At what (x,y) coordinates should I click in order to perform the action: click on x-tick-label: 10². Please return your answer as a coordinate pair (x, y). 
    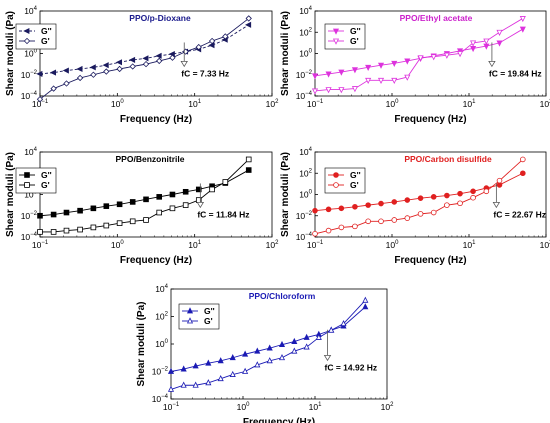
    Looking at the image, I should click on (272, 104).